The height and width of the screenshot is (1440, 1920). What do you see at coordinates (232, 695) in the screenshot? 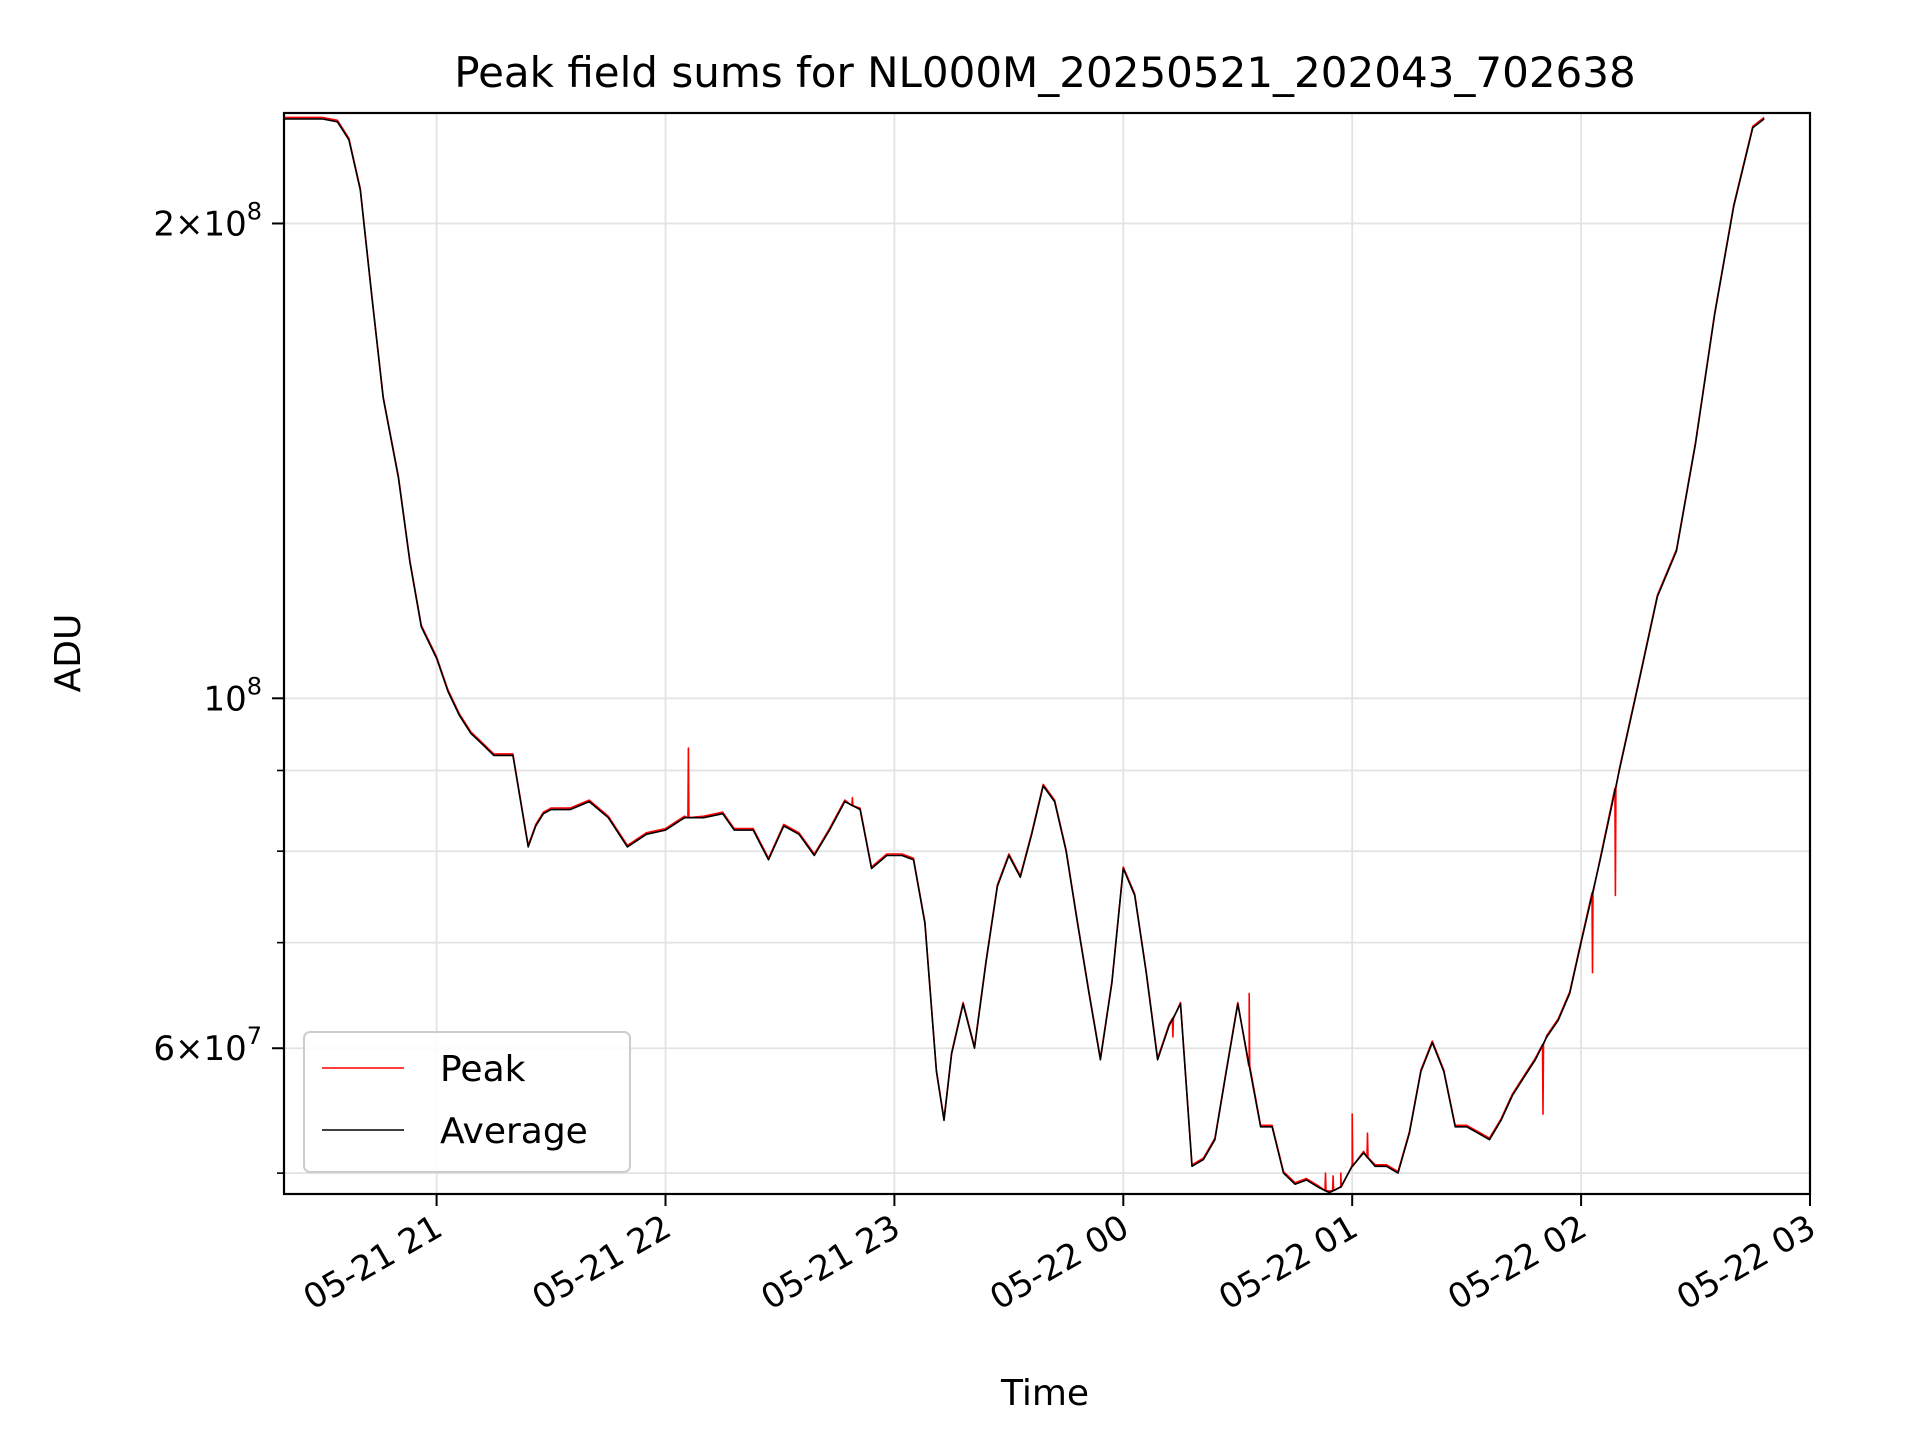
I see `y-tick-label: 108` at bounding box center [232, 695].